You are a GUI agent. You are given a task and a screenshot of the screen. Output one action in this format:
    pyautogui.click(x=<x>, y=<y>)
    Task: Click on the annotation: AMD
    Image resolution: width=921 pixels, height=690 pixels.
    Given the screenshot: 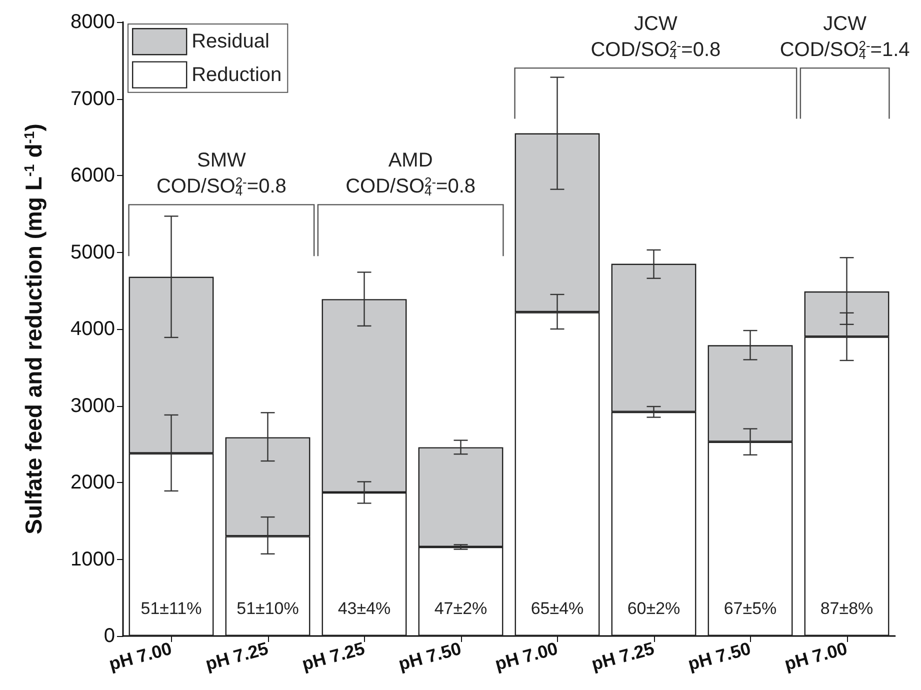 What is the action you would take?
    pyautogui.click(x=410, y=161)
    